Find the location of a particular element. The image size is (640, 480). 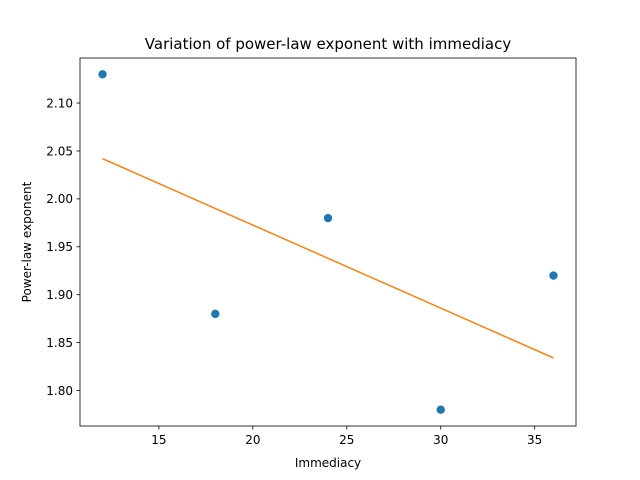

x-tick-label: 20 is located at coordinates (252, 440).